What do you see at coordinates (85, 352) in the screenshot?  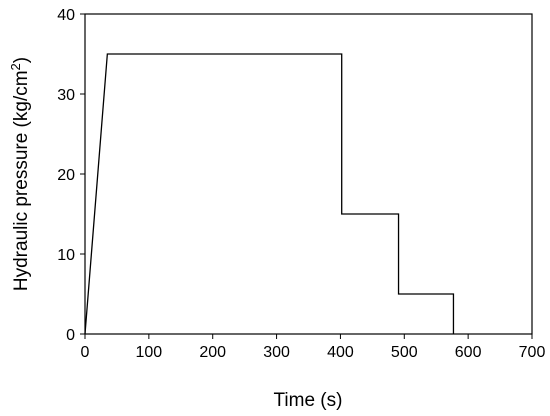 I see `x-tick-label: 0` at bounding box center [85, 352].